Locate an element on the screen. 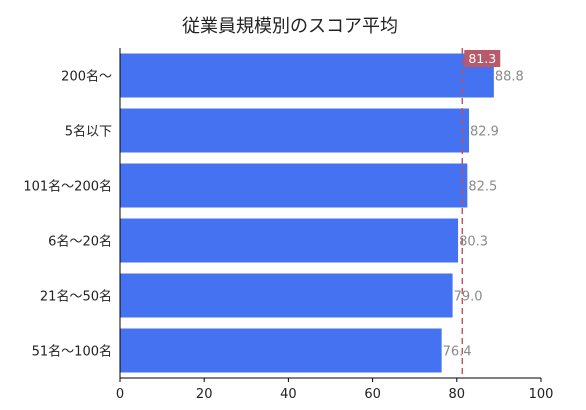  x-tick-label: 60 is located at coordinates (372, 394).